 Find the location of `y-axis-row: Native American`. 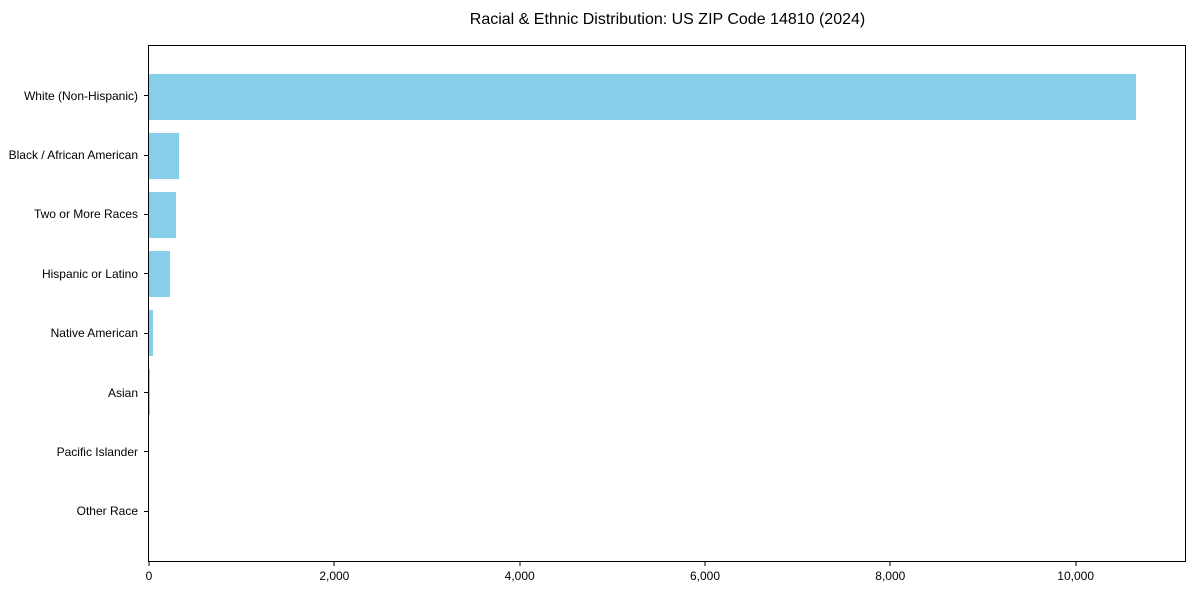

y-axis-row: Native American is located at coordinates (74, 333).